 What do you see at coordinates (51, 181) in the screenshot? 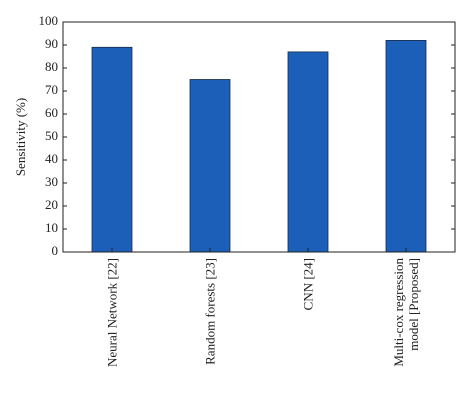
I see `y-tick-label: 30` at bounding box center [51, 181].